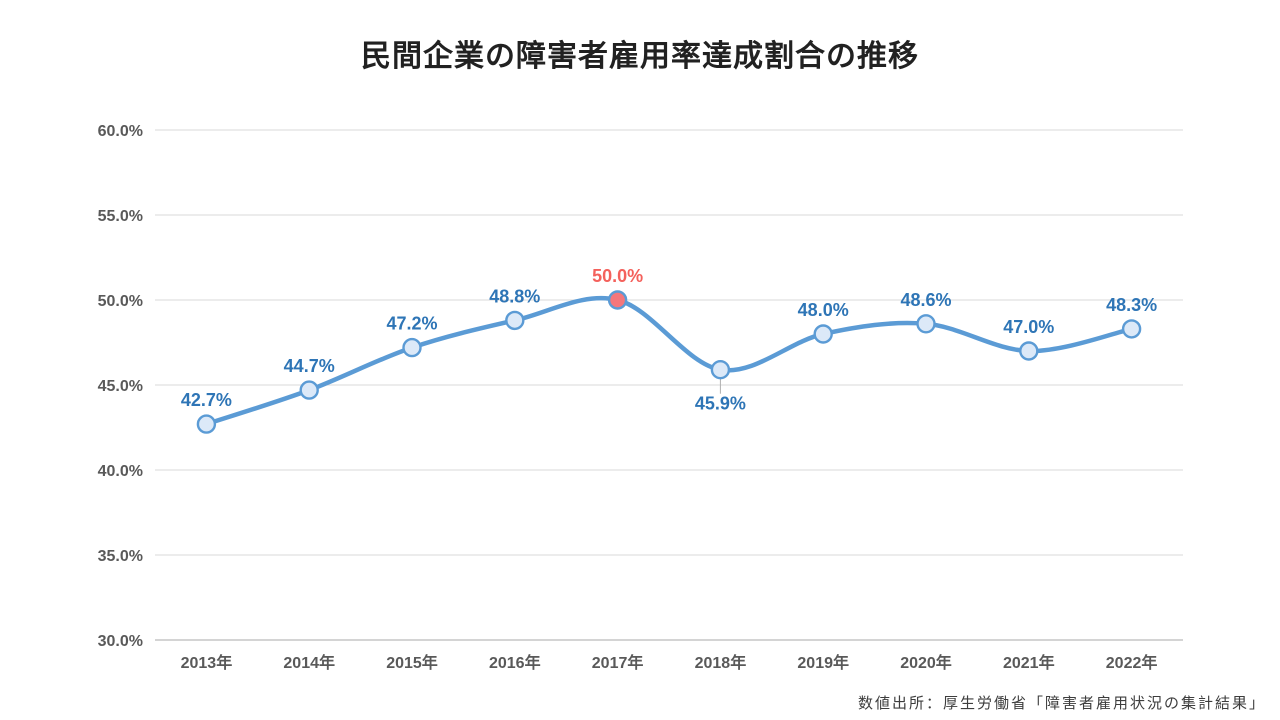 This screenshot has width=1280, height=720. Describe the element at coordinates (207, 662) in the screenshot. I see `x-axis-tick-label: 2013年` at that location.